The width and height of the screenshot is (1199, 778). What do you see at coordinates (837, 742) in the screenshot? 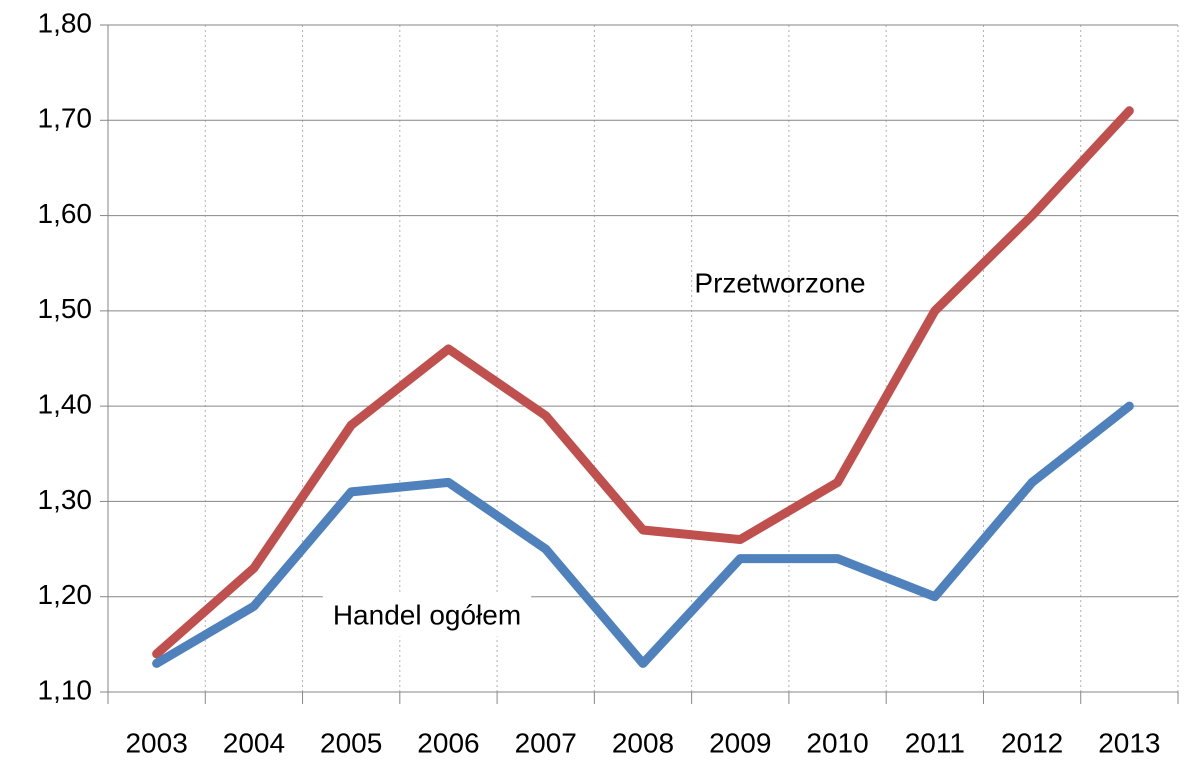
I see `x-tick-label: 2010` at bounding box center [837, 742].